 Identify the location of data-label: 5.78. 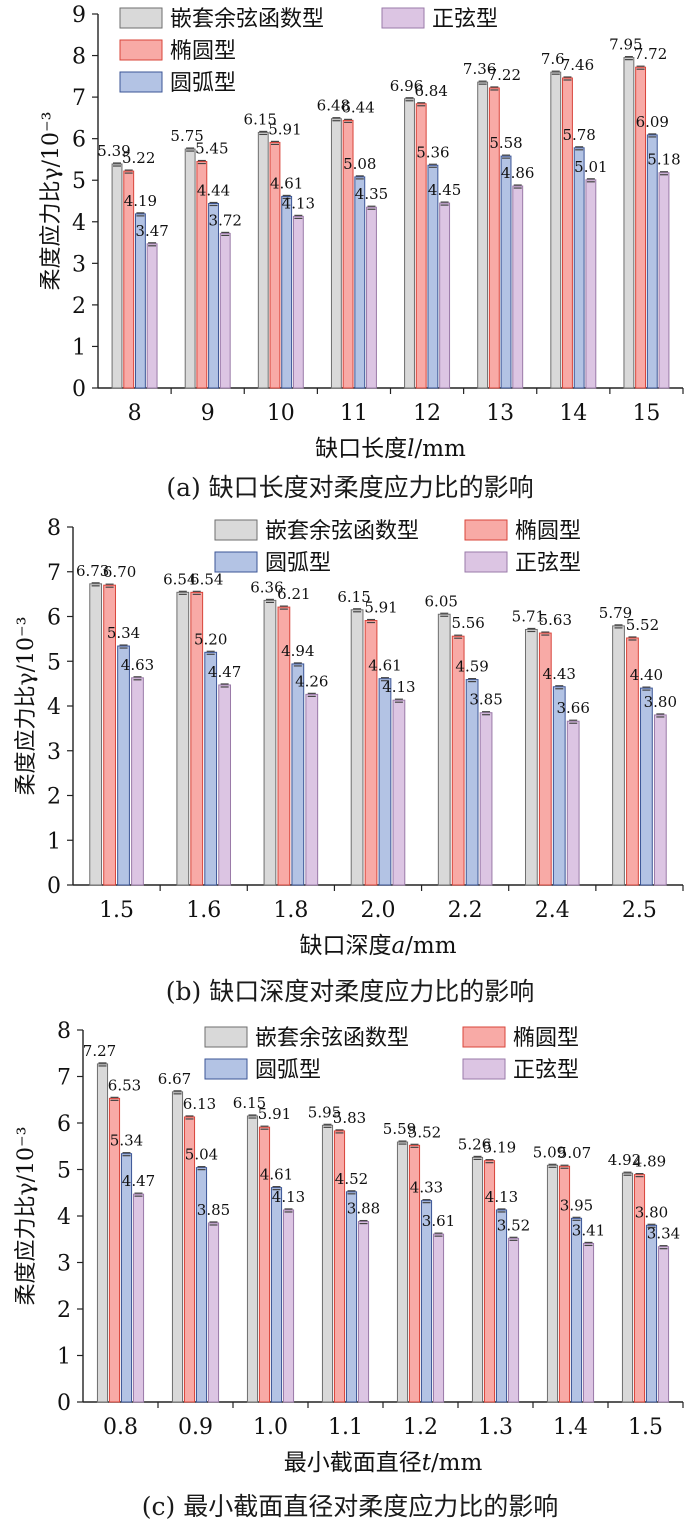
(578, 135).